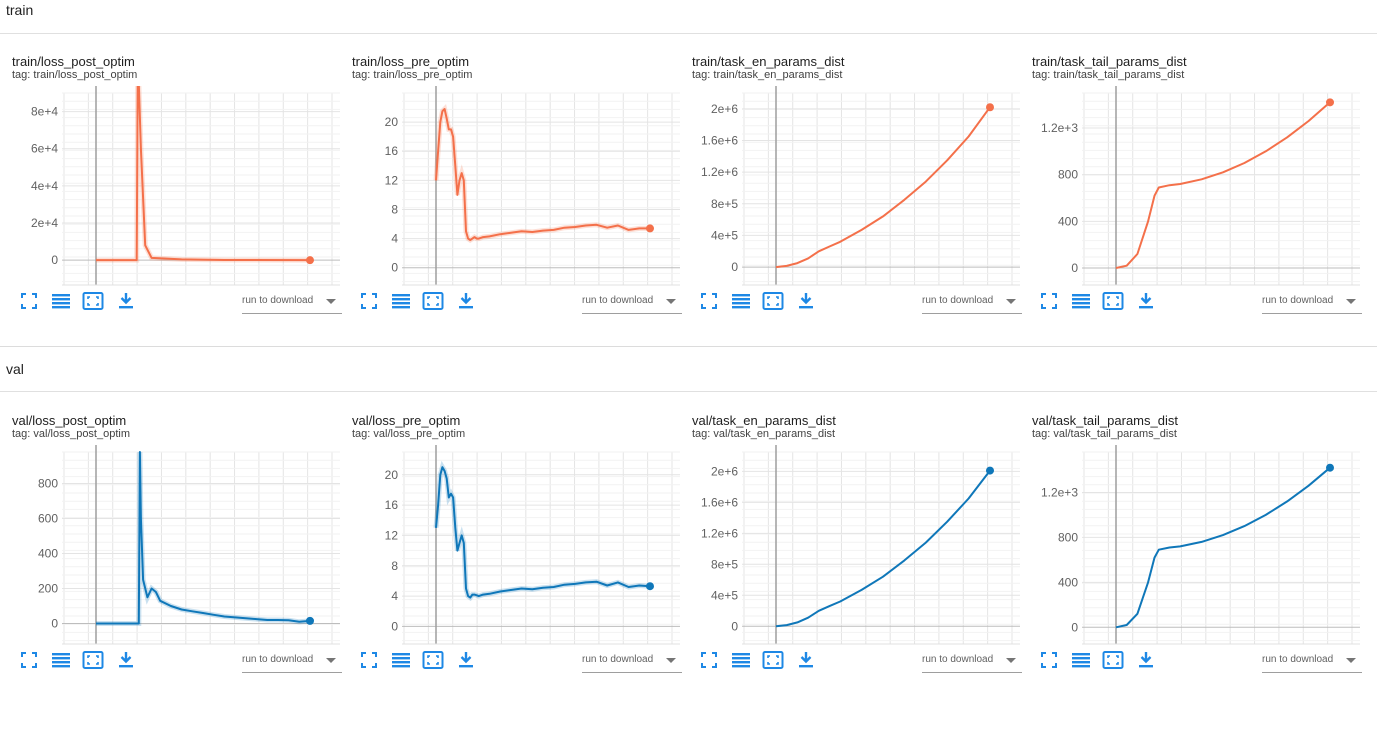  I want to click on chart-card: val/task_tail_params_dist tag, so click(1191, 573).